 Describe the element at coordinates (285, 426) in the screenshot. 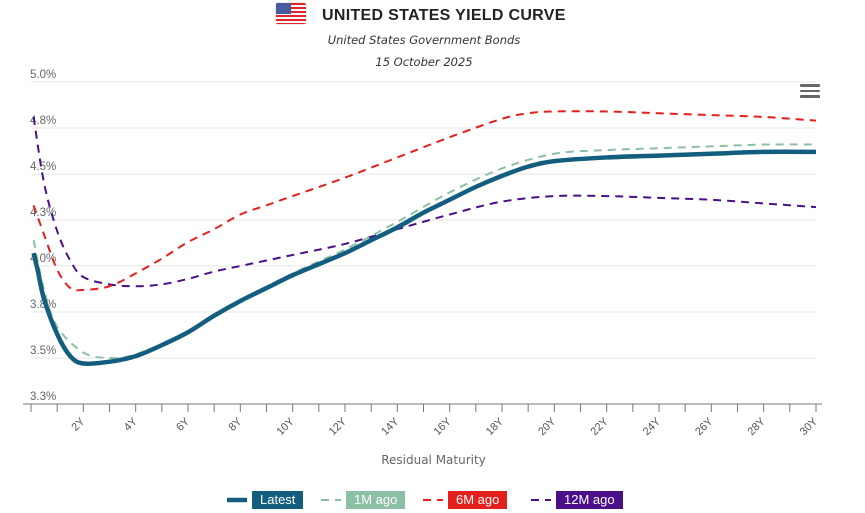

I see `x-tick-label: 10Y` at that location.